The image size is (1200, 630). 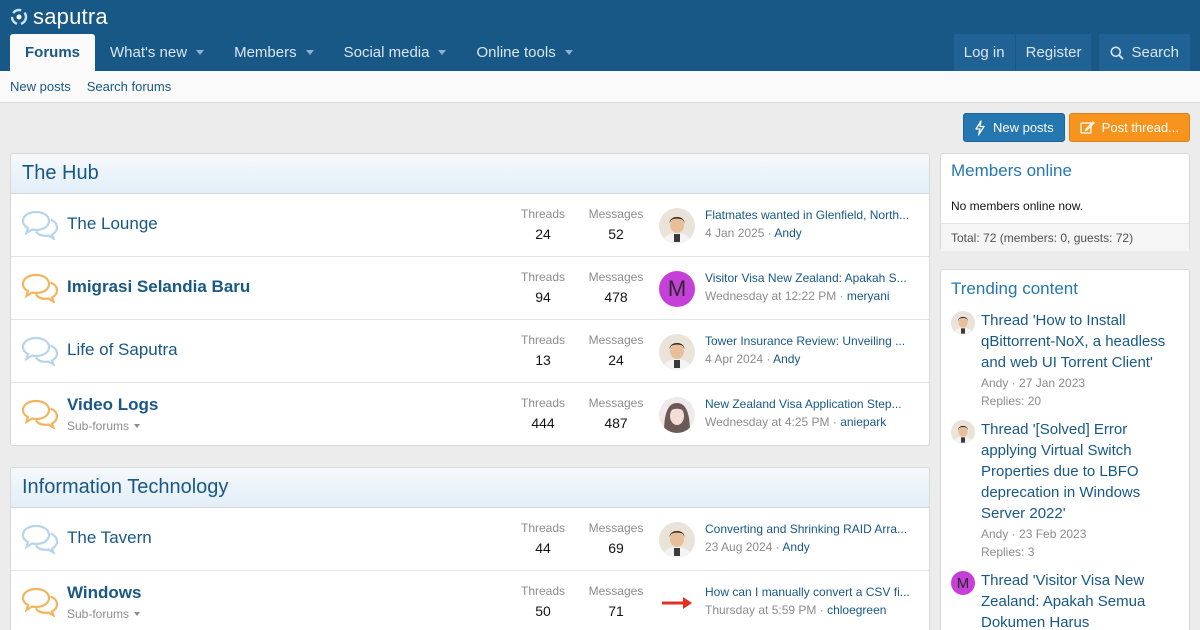 I want to click on threads-count: 94, so click(x=543, y=297).